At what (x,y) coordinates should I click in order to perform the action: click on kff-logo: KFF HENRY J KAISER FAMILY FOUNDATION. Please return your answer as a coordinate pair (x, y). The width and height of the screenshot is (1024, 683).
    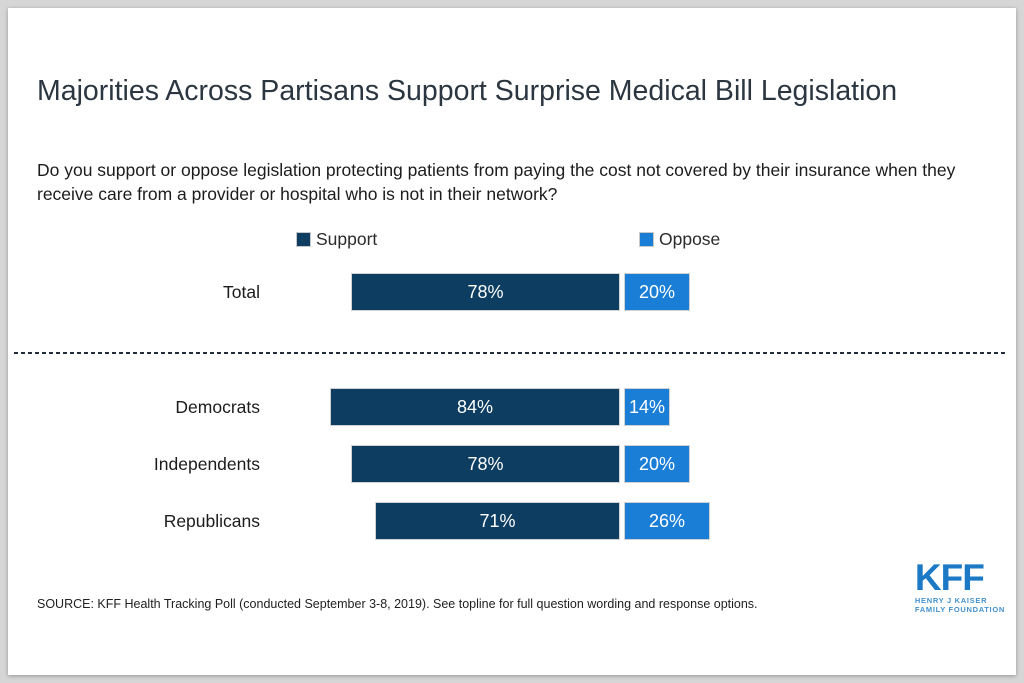
    Looking at the image, I should click on (959, 585).